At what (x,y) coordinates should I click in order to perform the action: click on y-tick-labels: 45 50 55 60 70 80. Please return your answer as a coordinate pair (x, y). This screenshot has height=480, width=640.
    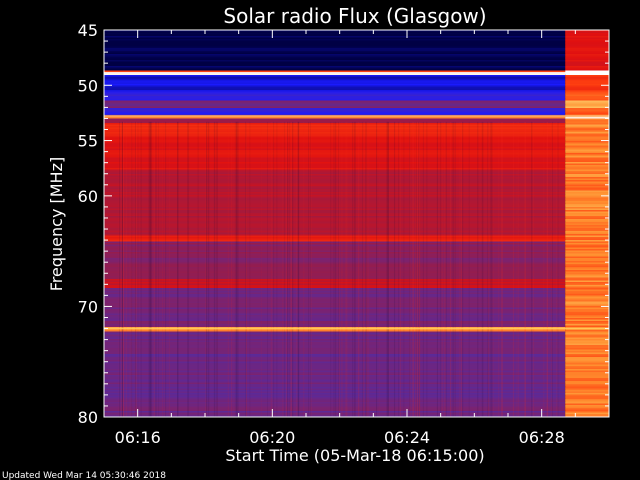
    Looking at the image, I should click on (88, 224).